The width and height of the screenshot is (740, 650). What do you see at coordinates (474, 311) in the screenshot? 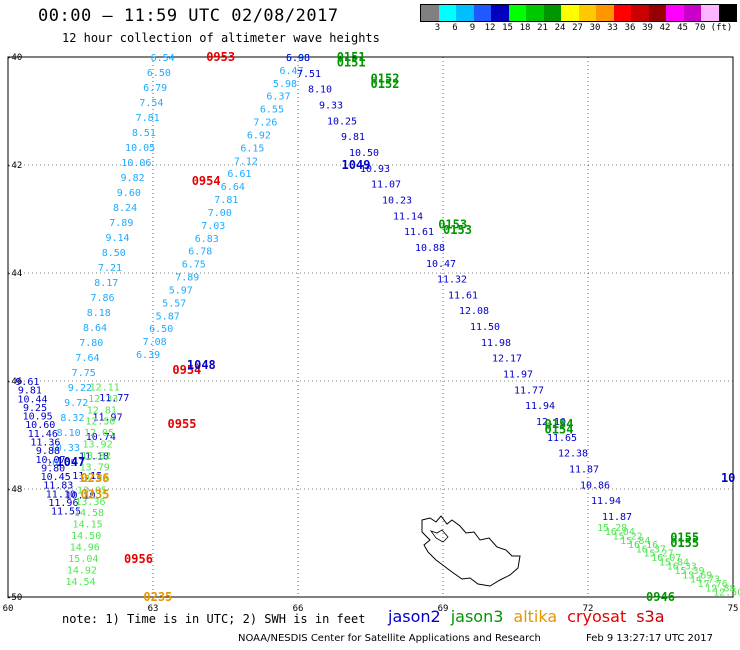
I see `swh-value-label: 12.08` at bounding box center [474, 311].